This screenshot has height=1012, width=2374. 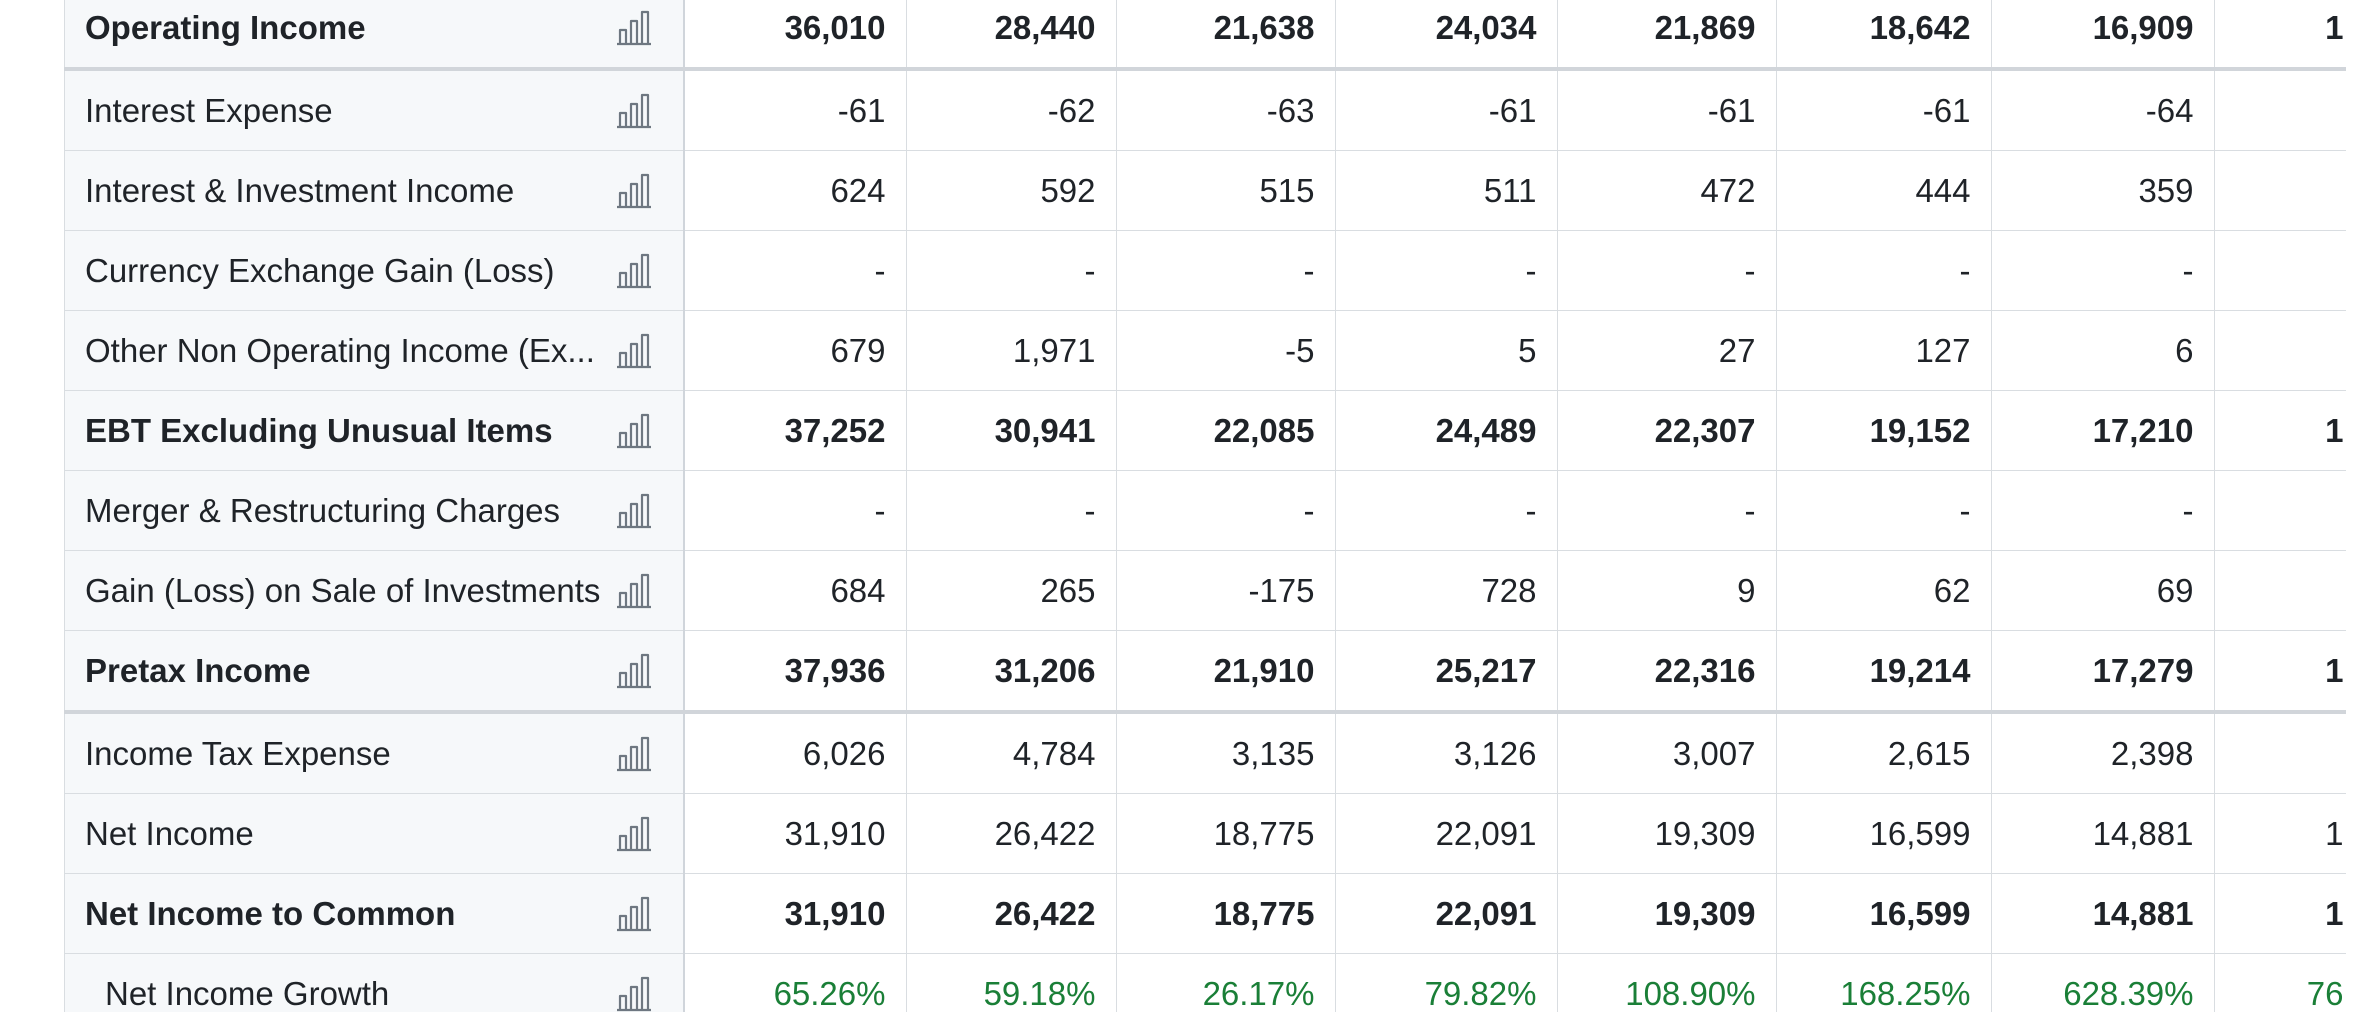 I want to click on value-cell, so click(x=2289, y=510).